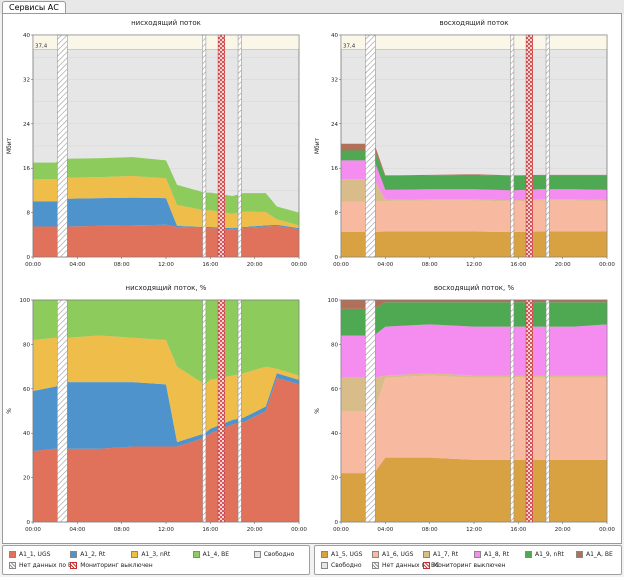 The width and height of the screenshot is (624, 577). Describe the element at coordinates (216, 554) in the screenshot. I see `legend-label: A1_4, BE` at that location.